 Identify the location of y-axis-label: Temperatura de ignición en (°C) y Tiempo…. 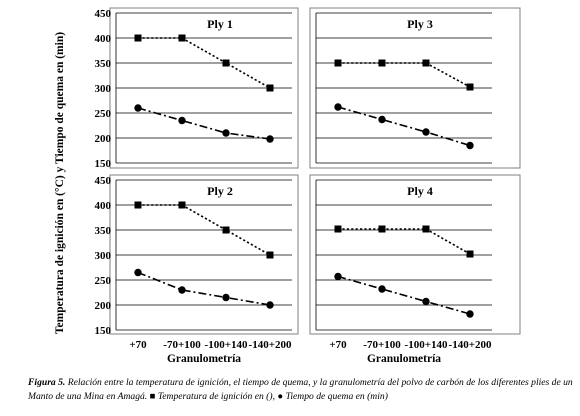
(60, 183).